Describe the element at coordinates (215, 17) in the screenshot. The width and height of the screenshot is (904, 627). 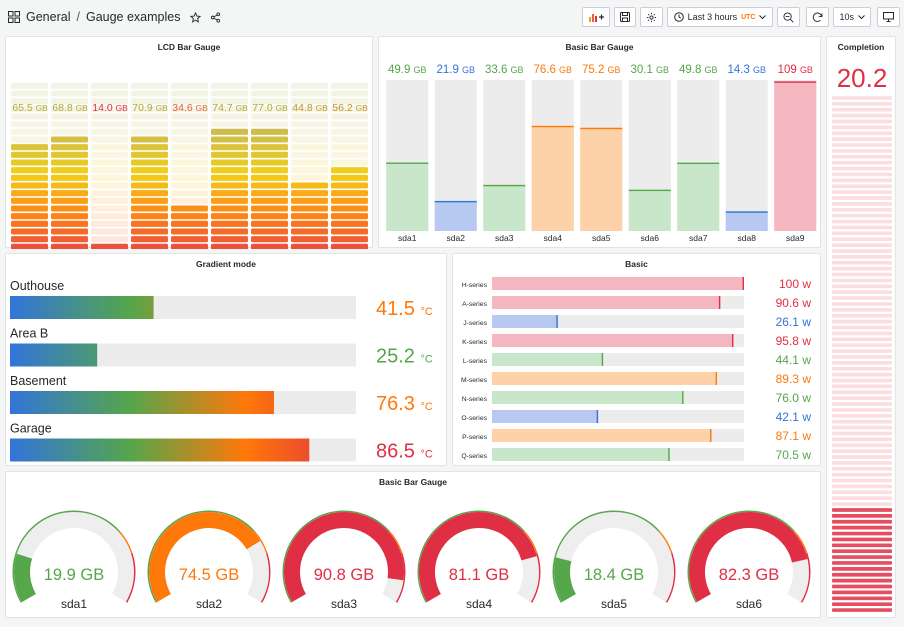
I see `share-icon` at that location.